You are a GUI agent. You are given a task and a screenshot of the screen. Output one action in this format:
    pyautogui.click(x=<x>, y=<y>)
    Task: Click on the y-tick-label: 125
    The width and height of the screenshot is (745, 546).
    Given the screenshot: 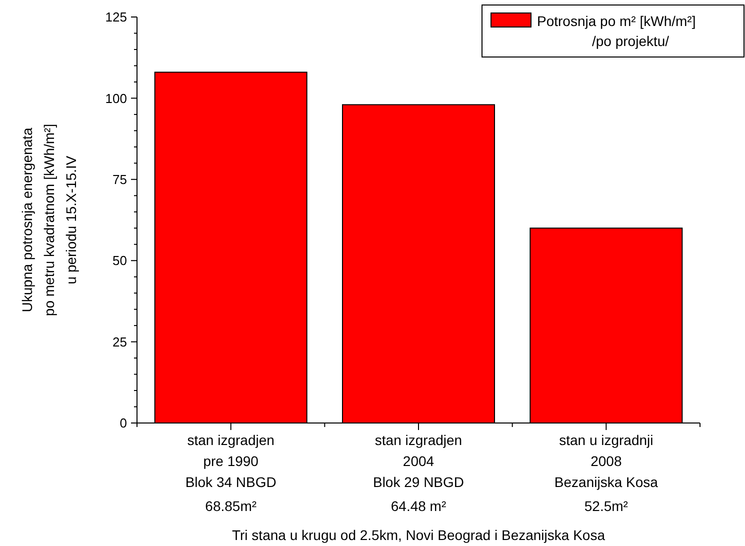 What is the action you would take?
    pyautogui.click(x=116, y=17)
    